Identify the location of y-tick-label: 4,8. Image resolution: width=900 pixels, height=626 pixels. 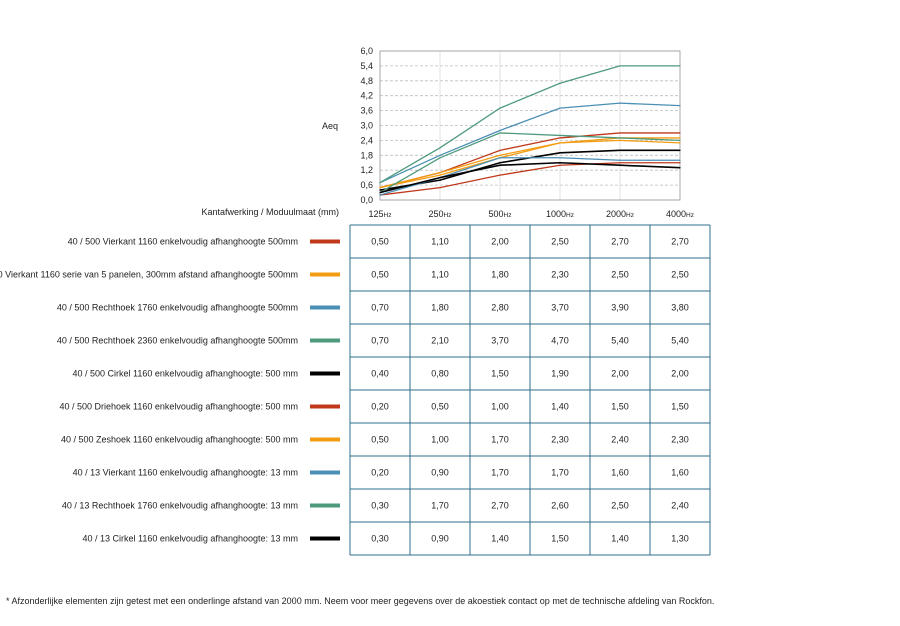
(366, 81).